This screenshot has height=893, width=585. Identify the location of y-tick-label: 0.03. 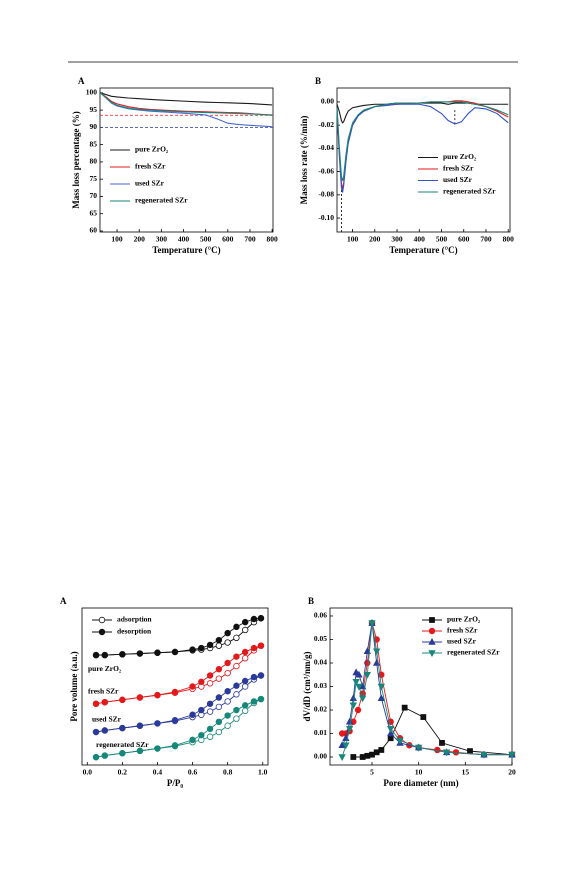
(320, 685).